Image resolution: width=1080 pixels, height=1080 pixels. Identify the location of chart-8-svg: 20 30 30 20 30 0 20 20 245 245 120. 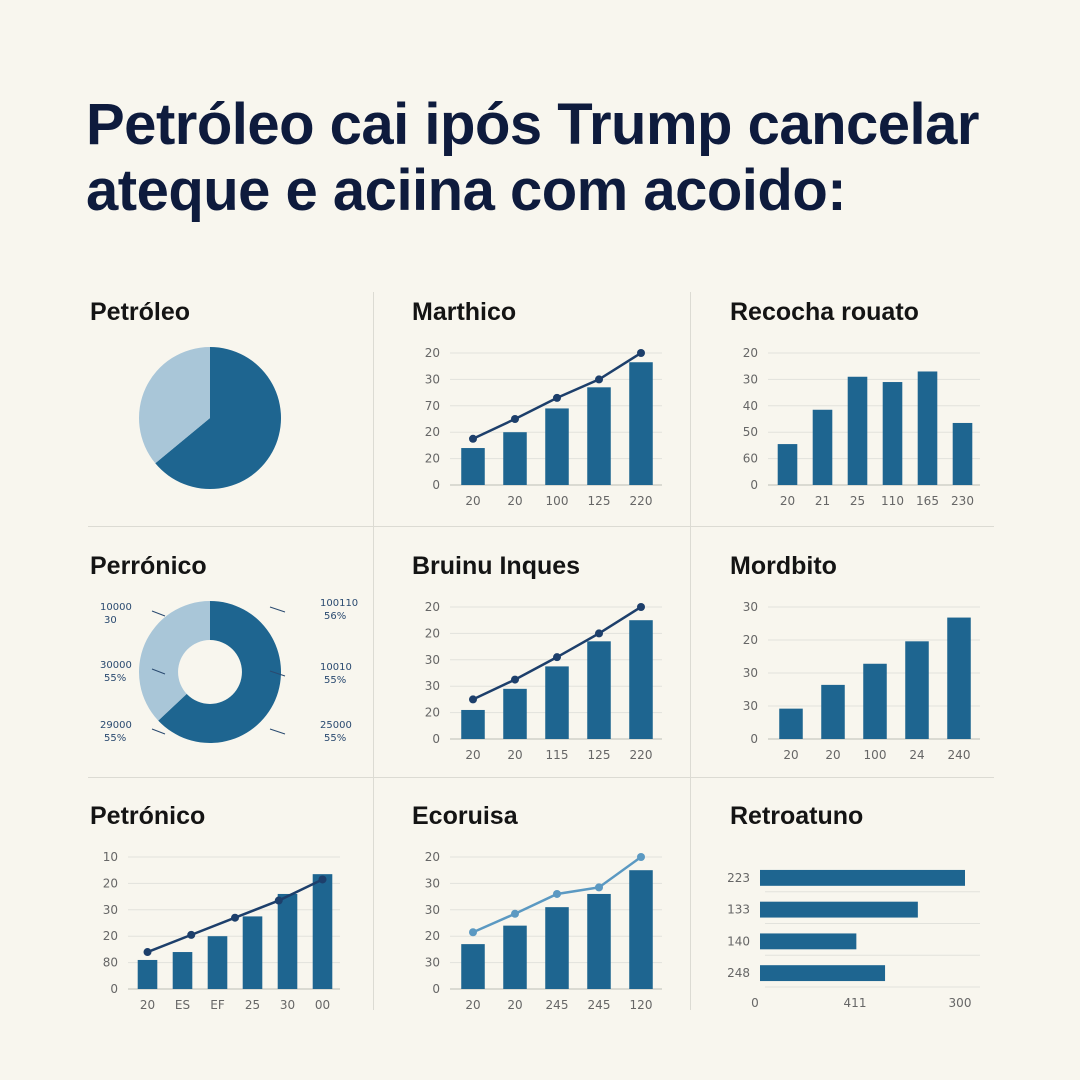
(543, 931).